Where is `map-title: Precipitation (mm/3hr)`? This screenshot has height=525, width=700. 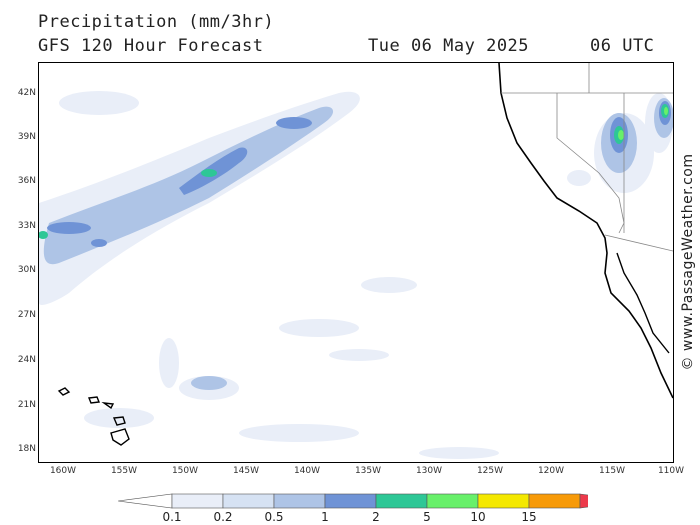 map-title: Precipitation (mm/3hr) is located at coordinates (156, 22).